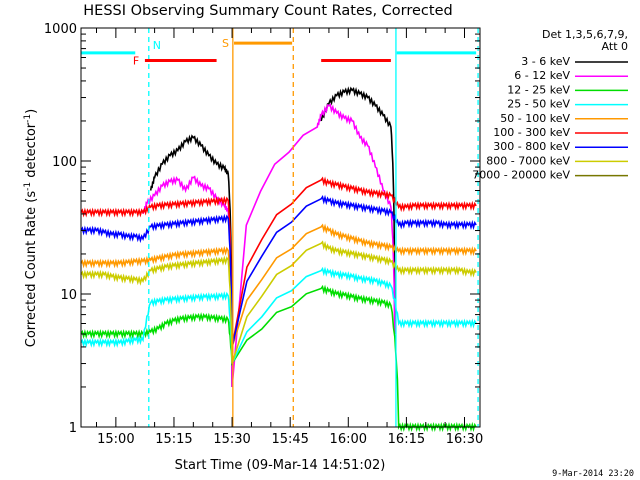  What do you see at coordinates (225, 43) in the screenshot?
I see `state-bar-label-3: S` at bounding box center [225, 43].